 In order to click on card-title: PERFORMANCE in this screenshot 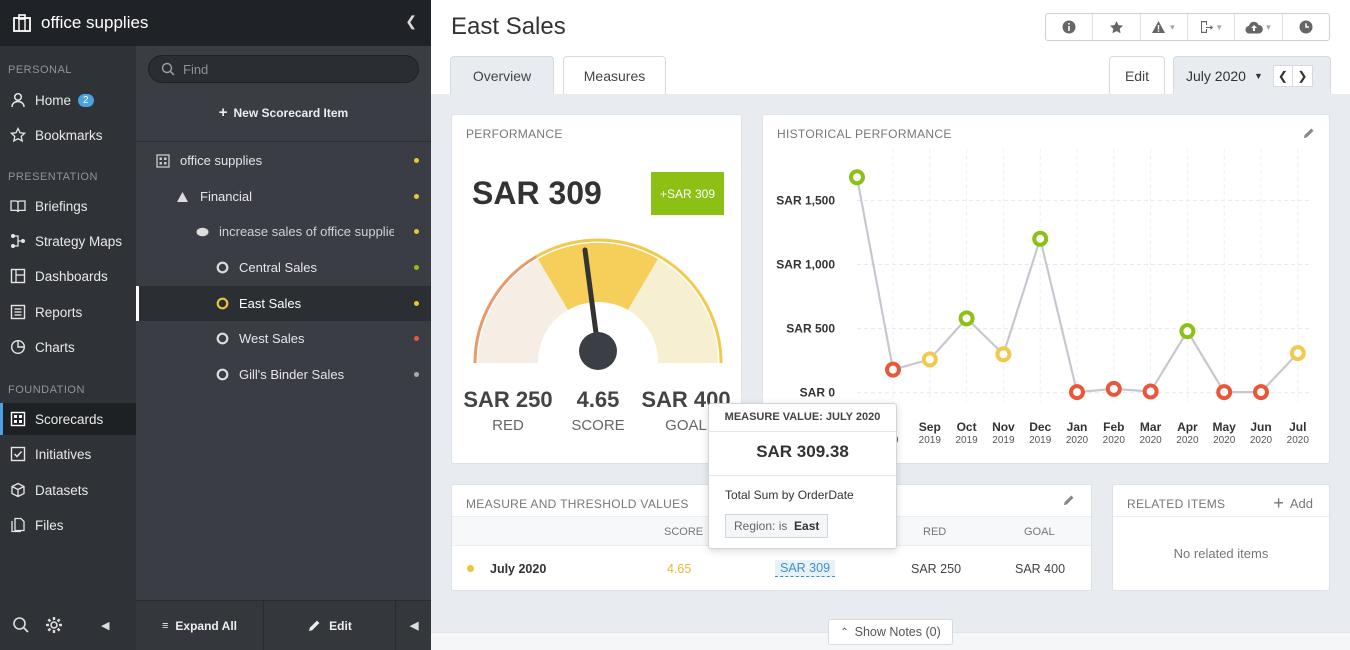, I will do `click(514, 134)`.